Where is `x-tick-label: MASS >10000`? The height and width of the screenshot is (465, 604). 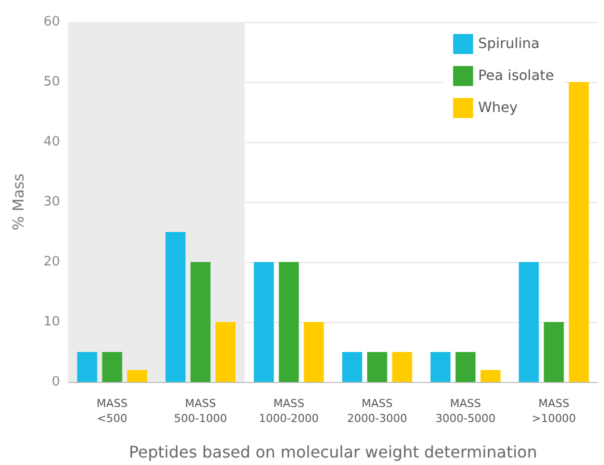
x-tick-label: MASS >10000 is located at coordinates (554, 411).